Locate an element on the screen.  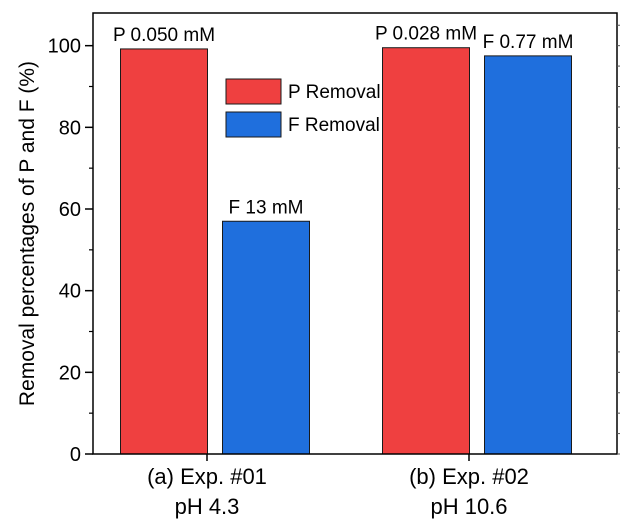
data-label: P 0.050 mM is located at coordinates (164, 35).